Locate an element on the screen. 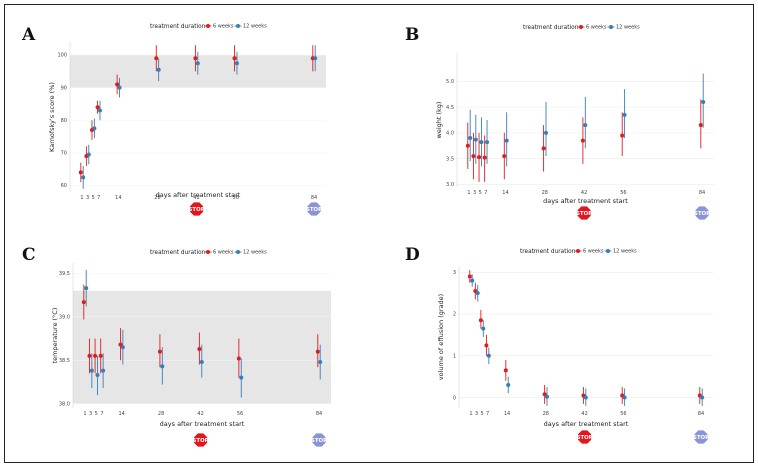 This screenshot has width=758, height=467. y-axis-title: Karnofsky's score (%) is located at coordinates (52, 117).